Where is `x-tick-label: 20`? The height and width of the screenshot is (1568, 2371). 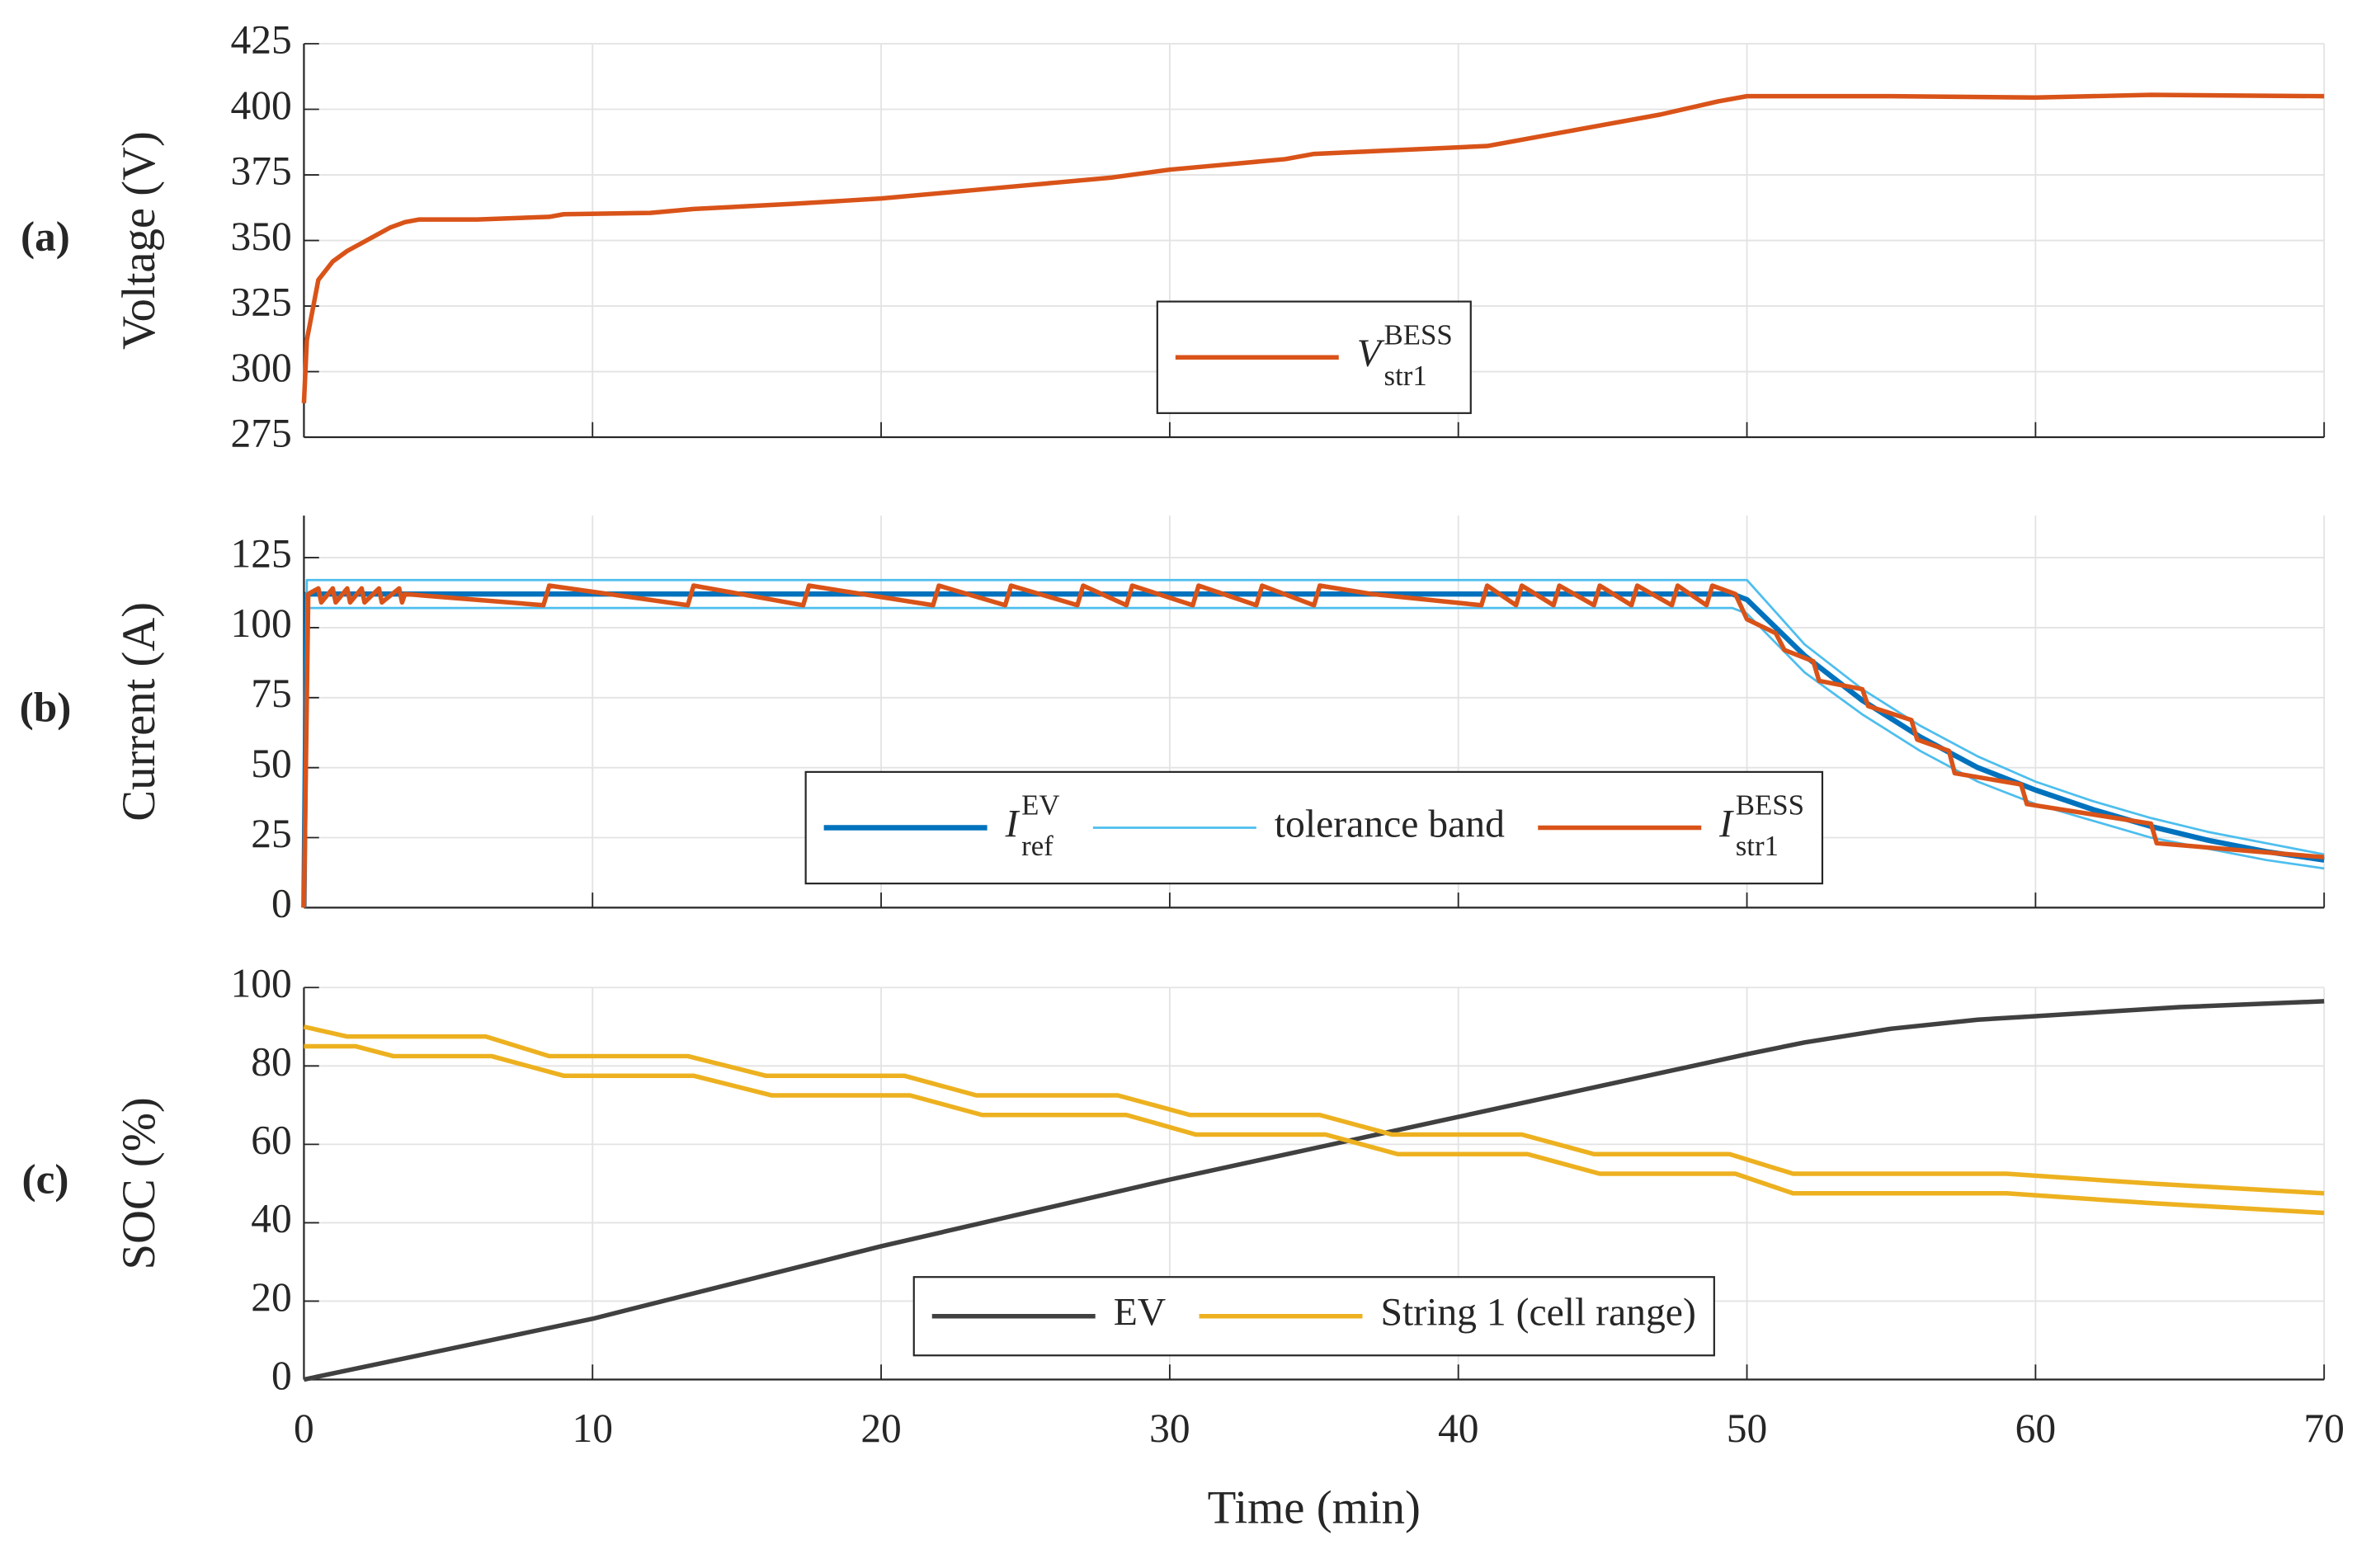
x-tick-label: 20 is located at coordinates (880, 1428).